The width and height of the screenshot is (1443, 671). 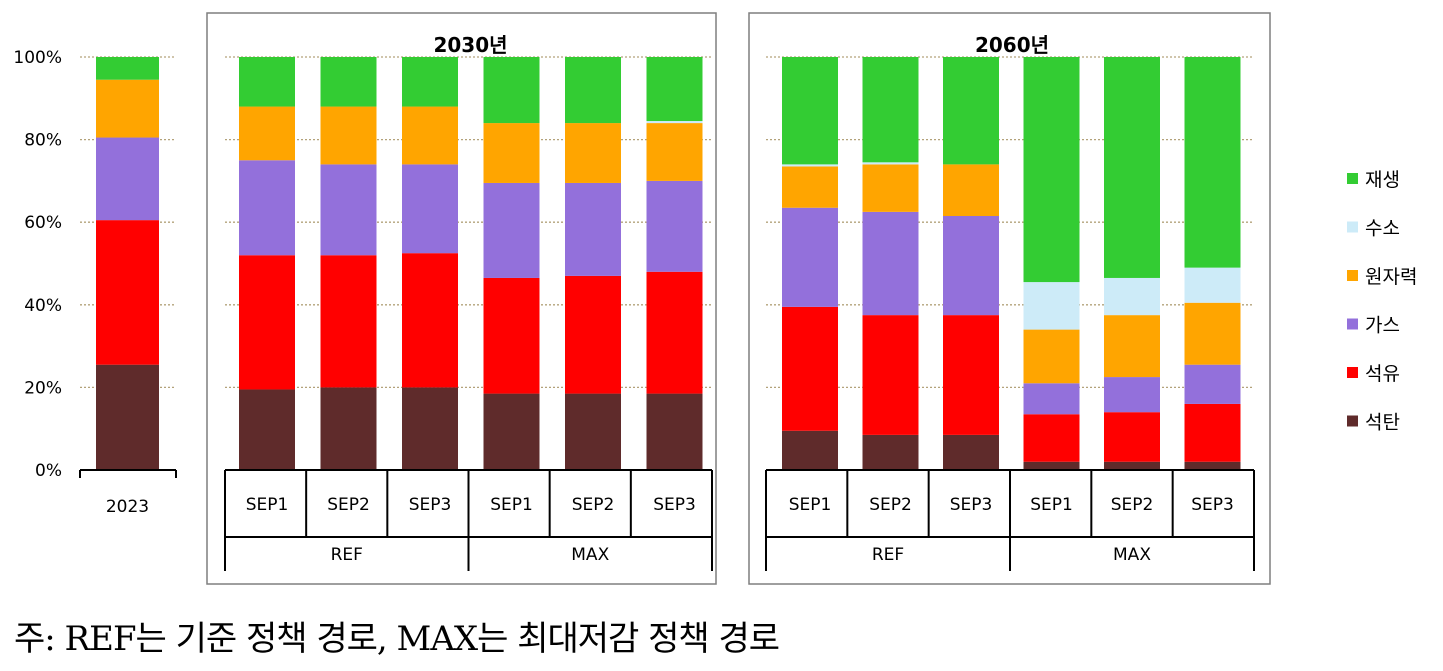 I want to click on chart-footnote: 주: REF는 기준 정책 경로, MAX는 최대저감 정책 경로, so click(x=397, y=639).